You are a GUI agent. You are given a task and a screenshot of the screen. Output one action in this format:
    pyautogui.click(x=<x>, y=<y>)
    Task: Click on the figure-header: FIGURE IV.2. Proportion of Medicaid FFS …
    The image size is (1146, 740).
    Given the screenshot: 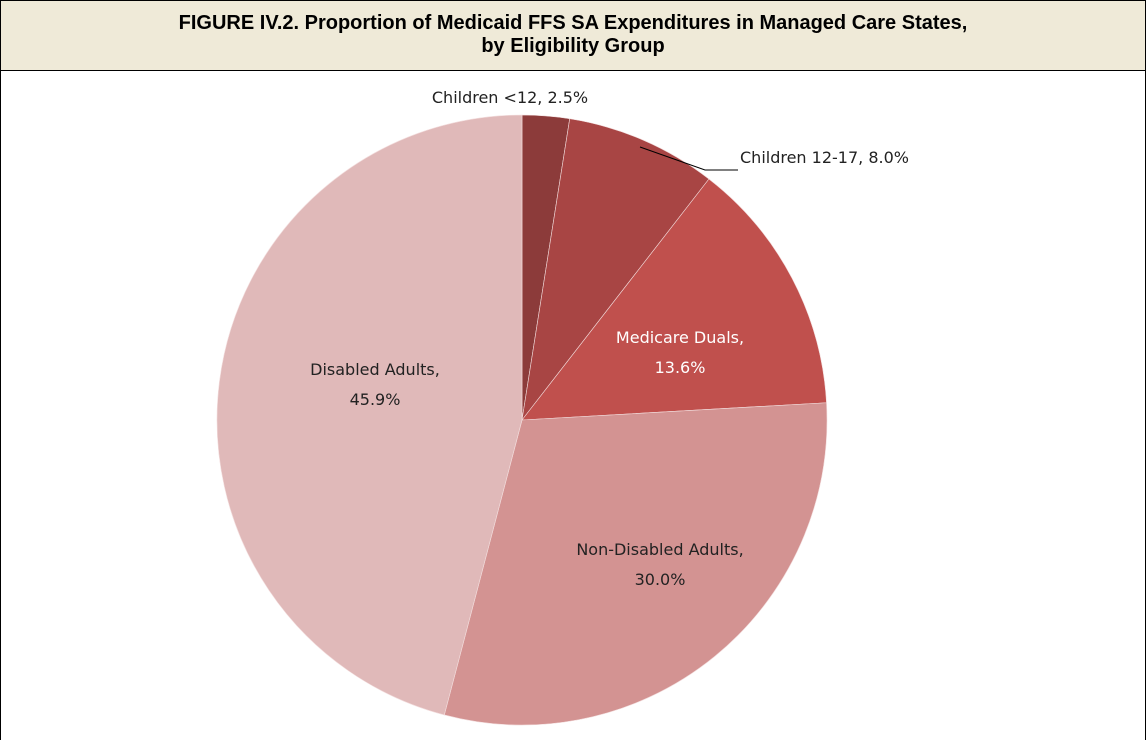 What is the action you would take?
    pyautogui.click(x=573, y=36)
    